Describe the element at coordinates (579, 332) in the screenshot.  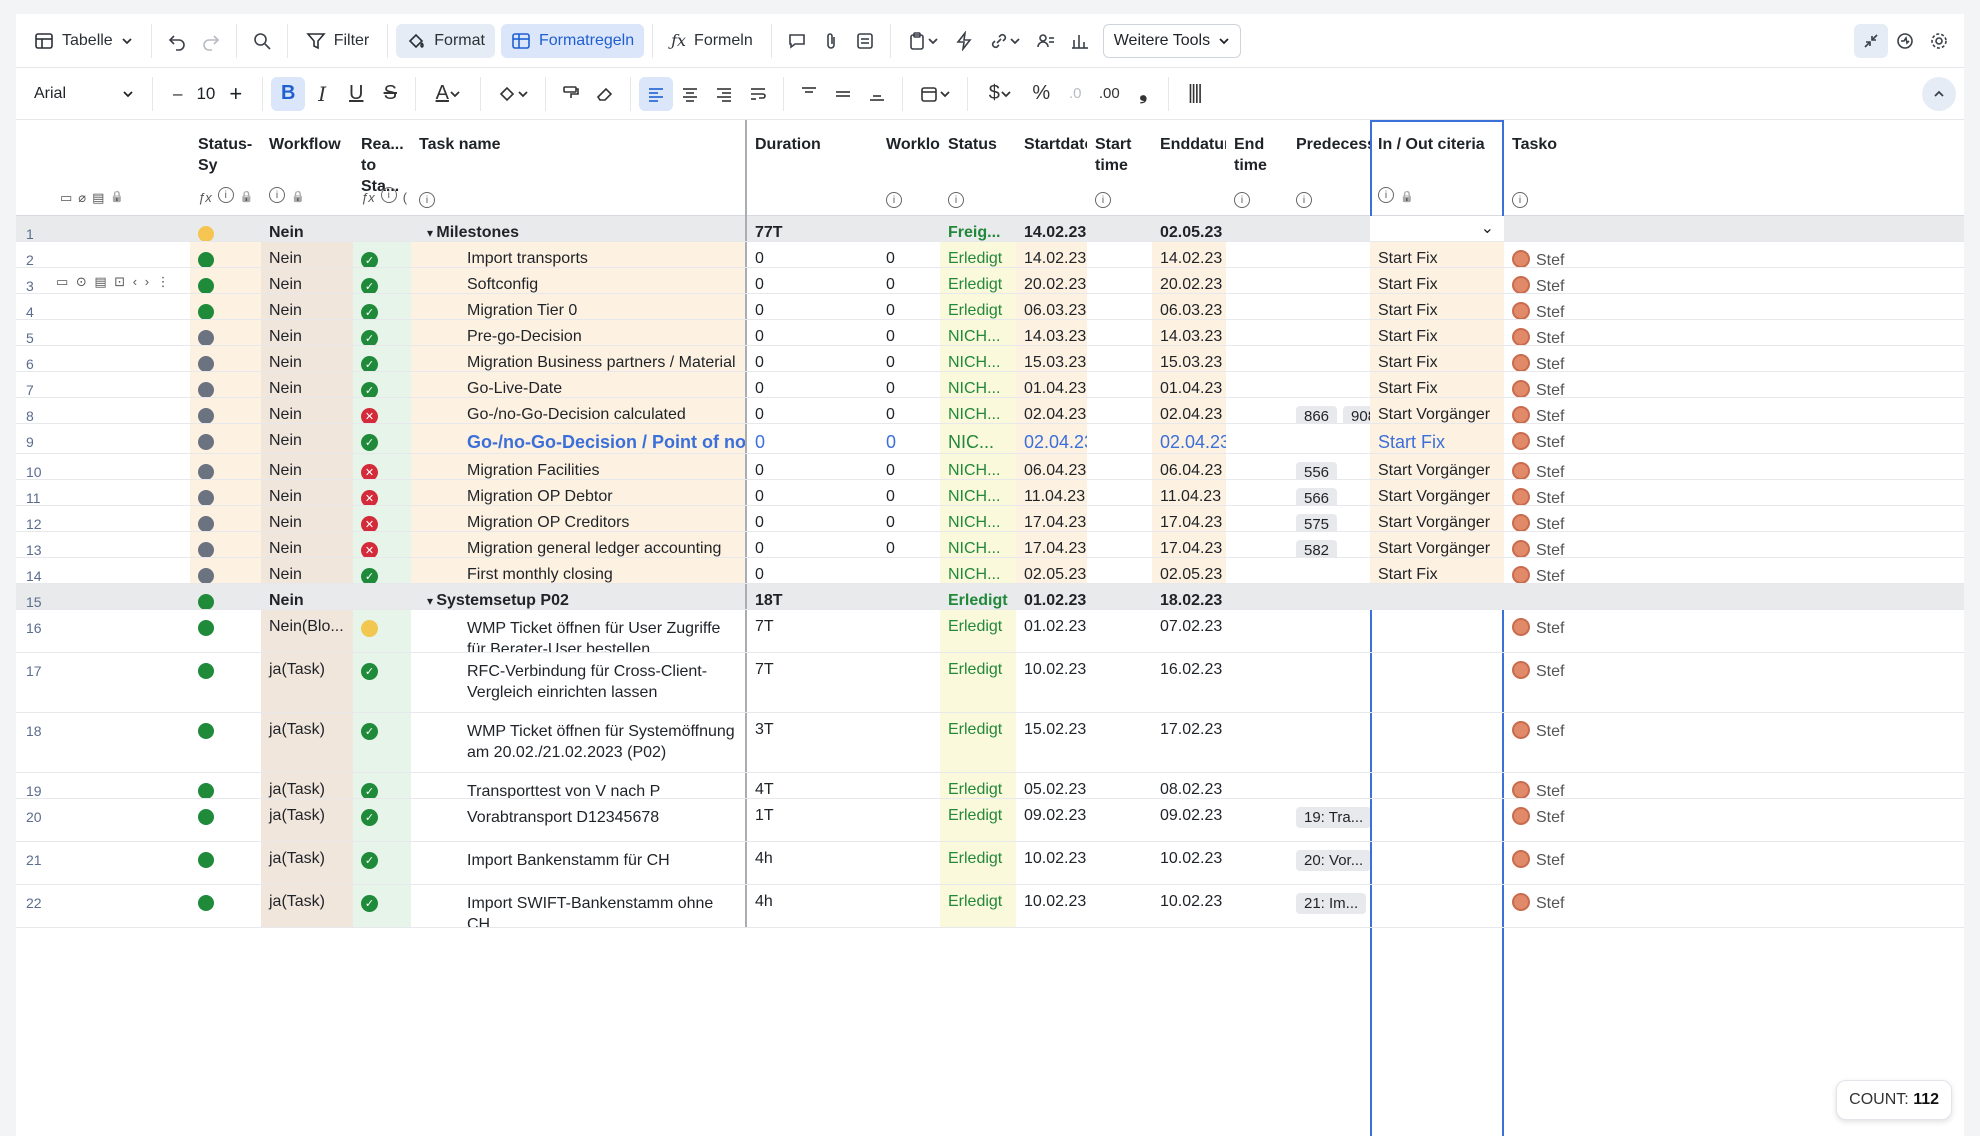
I see `cell-task: Pre-go-Decision` at that location.